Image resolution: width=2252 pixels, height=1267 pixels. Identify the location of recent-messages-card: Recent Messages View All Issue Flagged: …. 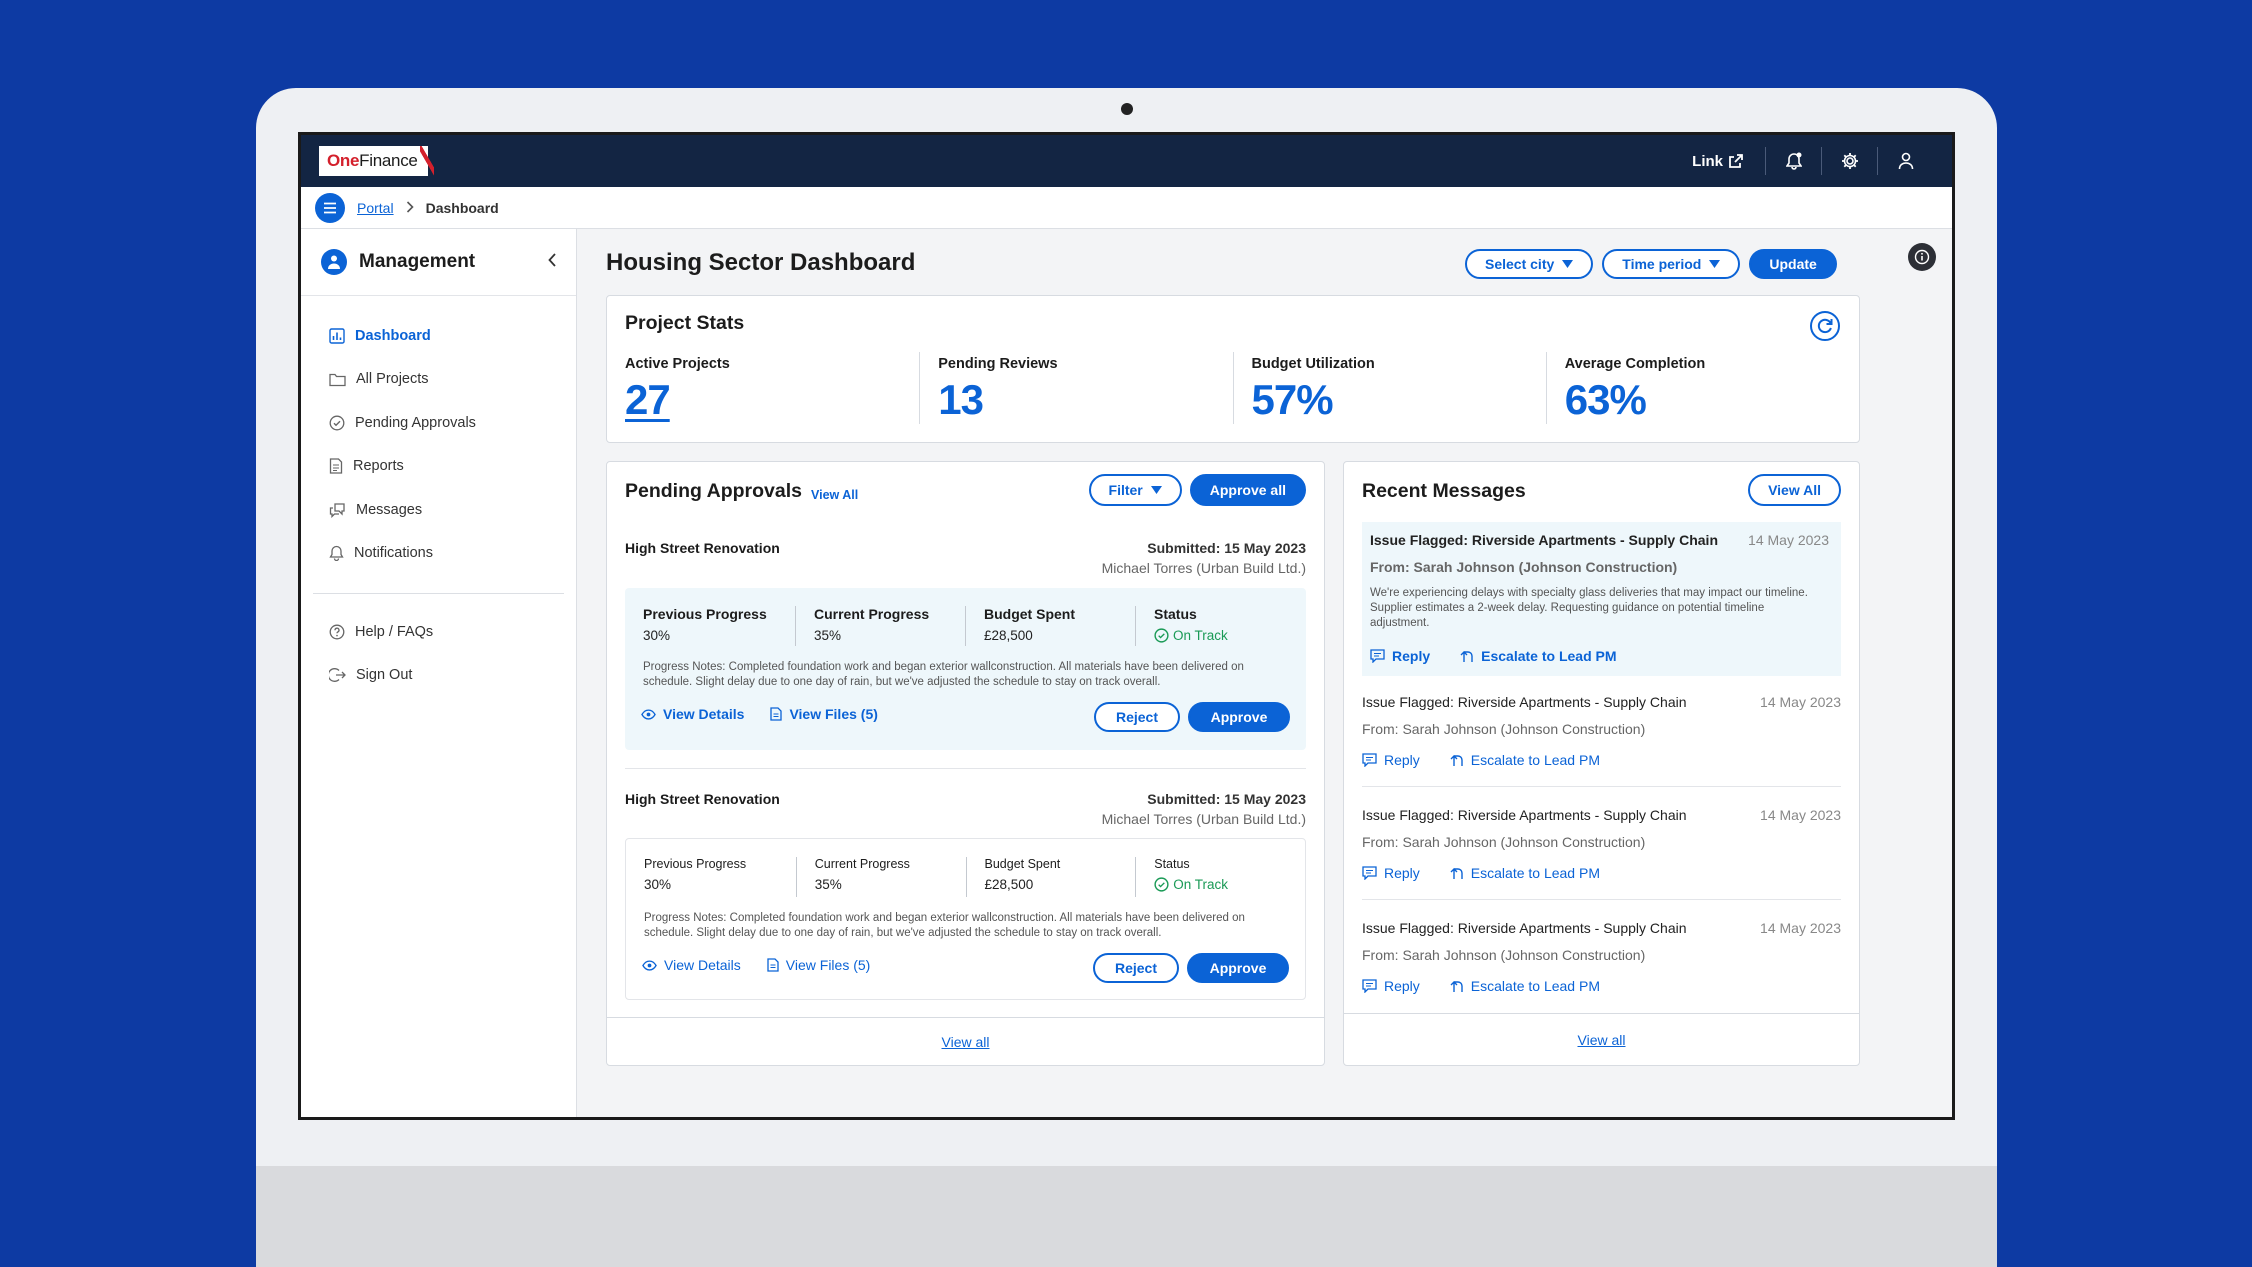
(1601, 763).